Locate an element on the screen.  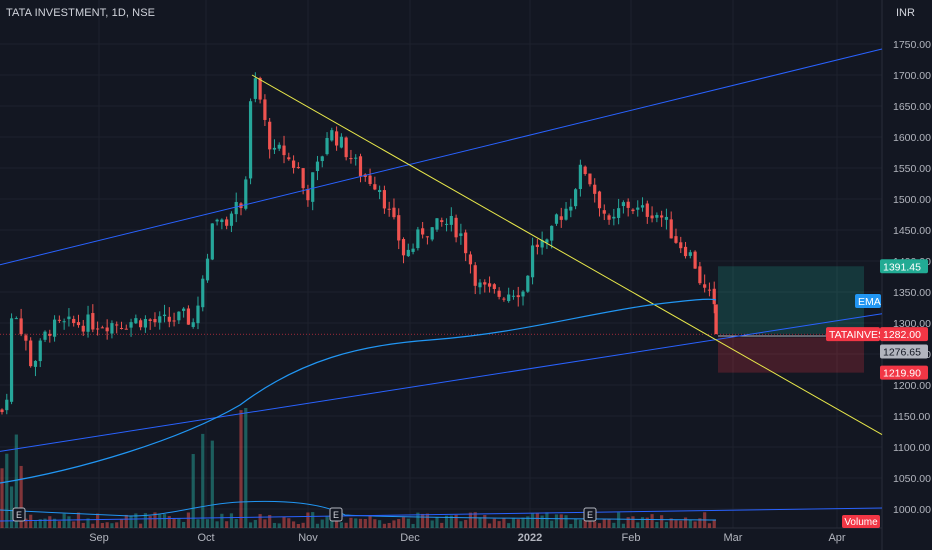
volume-badge: Volume is located at coordinates (861, 521).